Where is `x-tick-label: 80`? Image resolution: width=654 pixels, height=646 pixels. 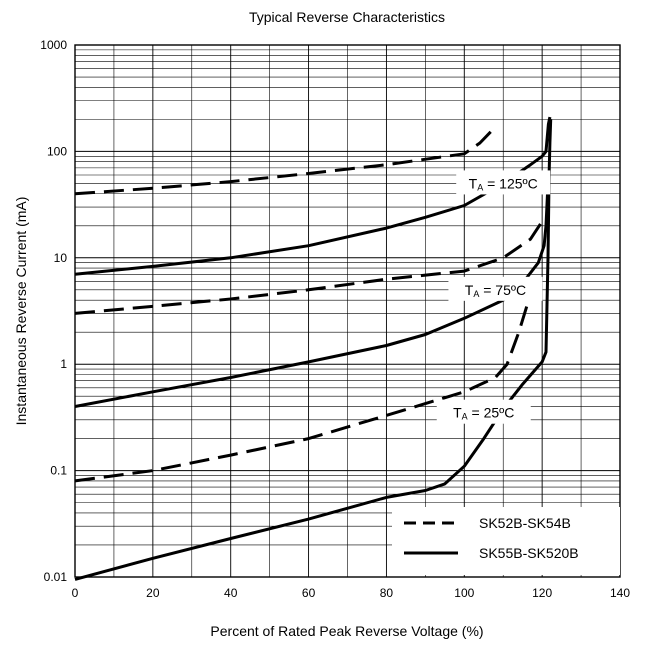
x-tick-label: 80 is located at coordinates (387, 593).